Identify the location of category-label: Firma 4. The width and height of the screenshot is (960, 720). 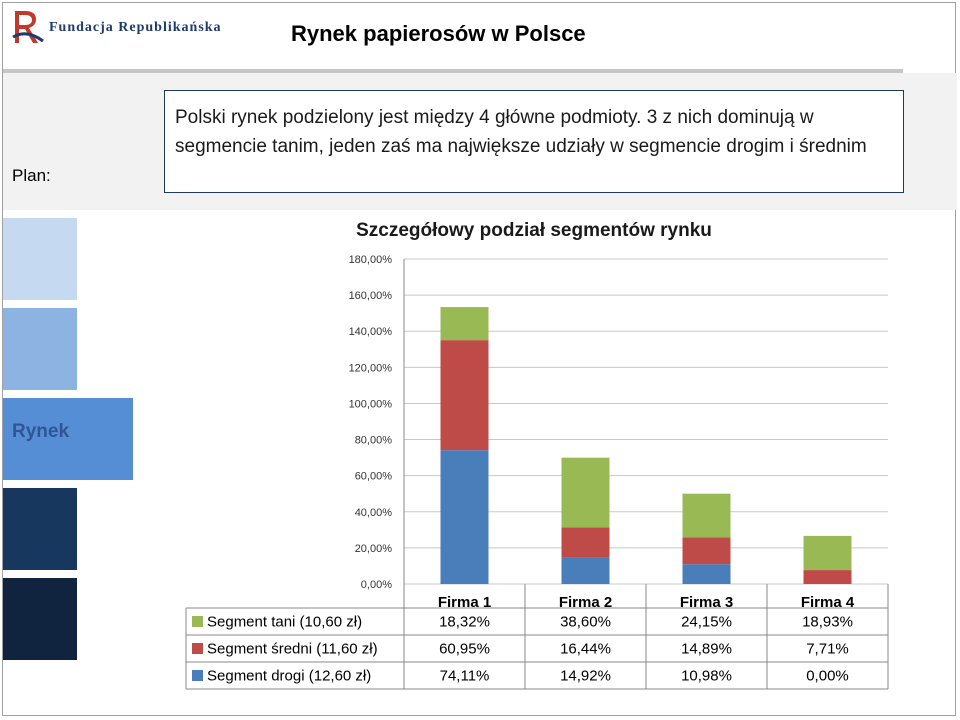
(828, 602).